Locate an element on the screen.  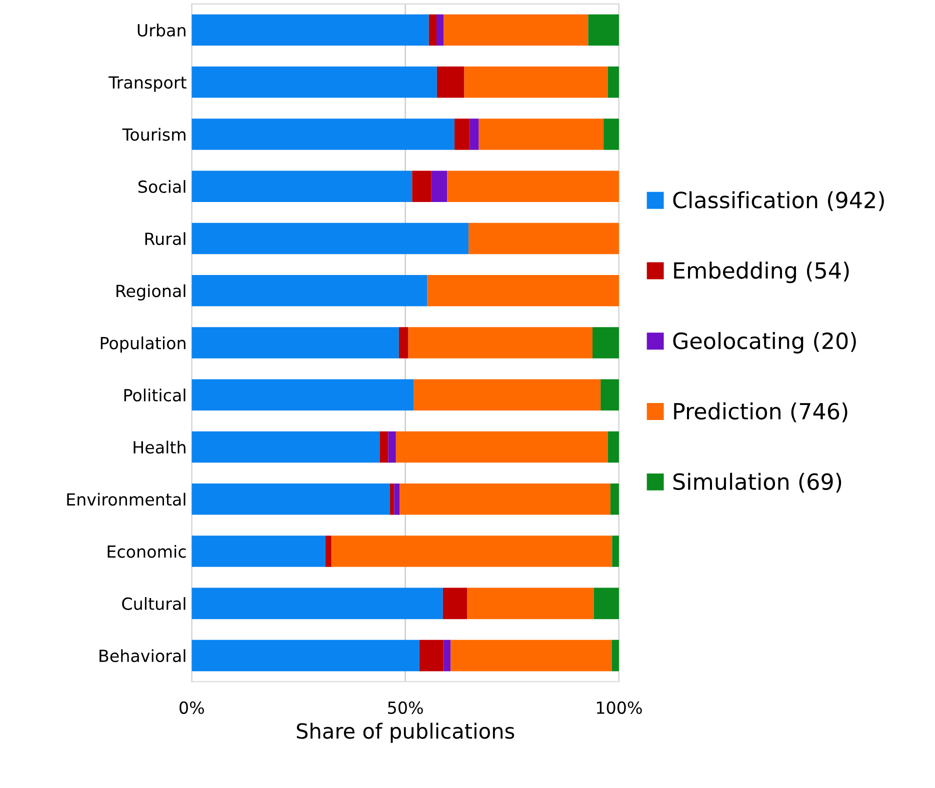
legend-label: Prediction (746) is located at coordinates (761, 412).